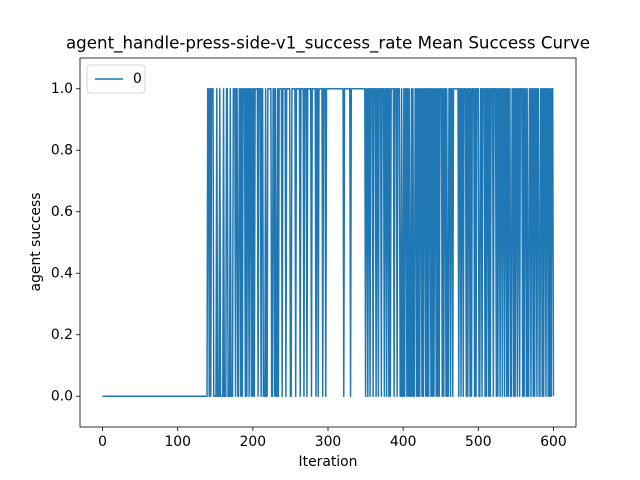 This screenshot has width=640, height=480. I want to click on y-tick-label: 0.4, so click(62, 273).